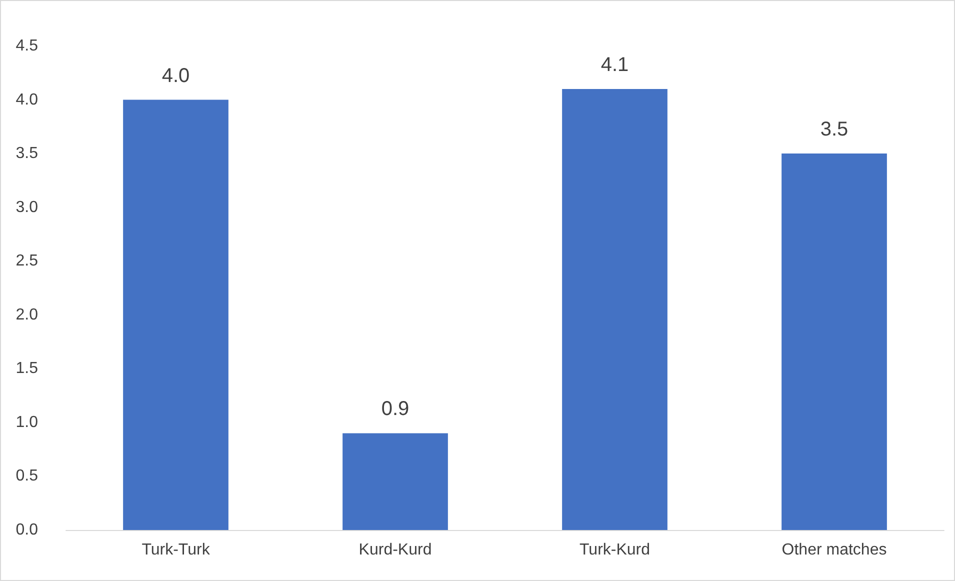 This screenshot has width=955, height=581. I want to click on x-tick-label: Turk-Turk, so click(176, 550).